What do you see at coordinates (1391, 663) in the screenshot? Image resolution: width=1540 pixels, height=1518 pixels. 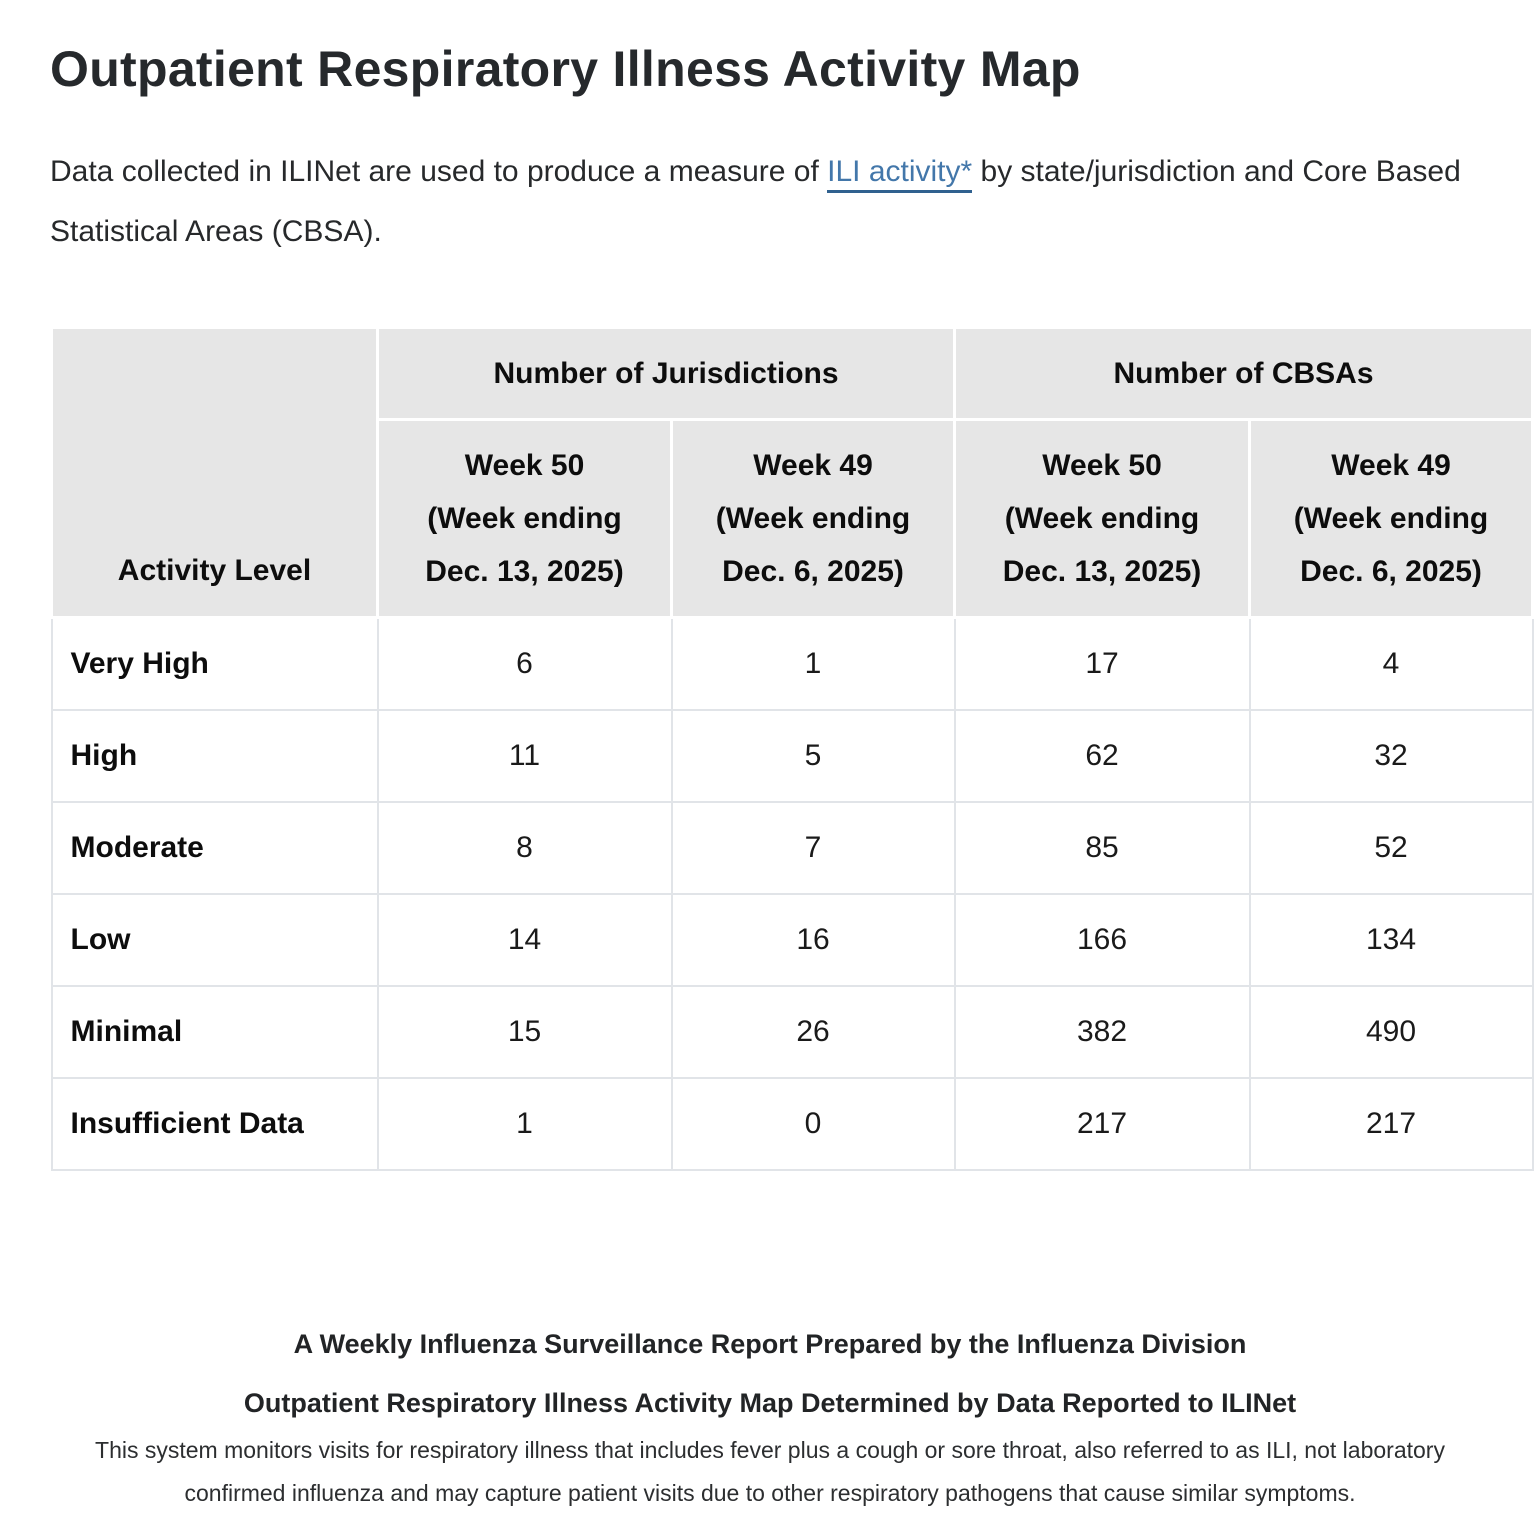 I see `cell-value: 4` at bounding box center [1391, 663].